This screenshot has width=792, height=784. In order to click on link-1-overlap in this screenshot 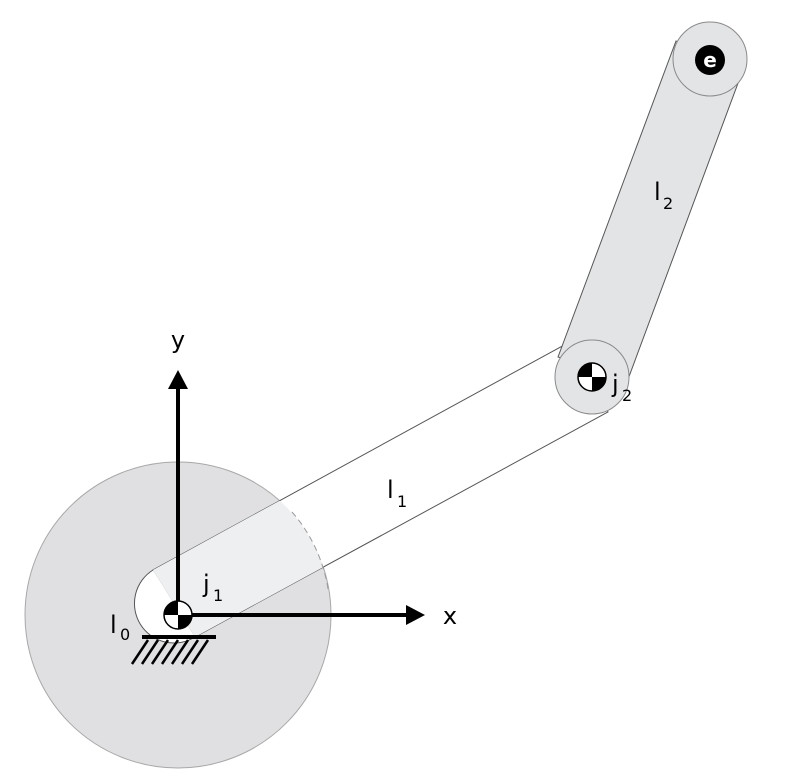, I will do `click(242, 549)`.